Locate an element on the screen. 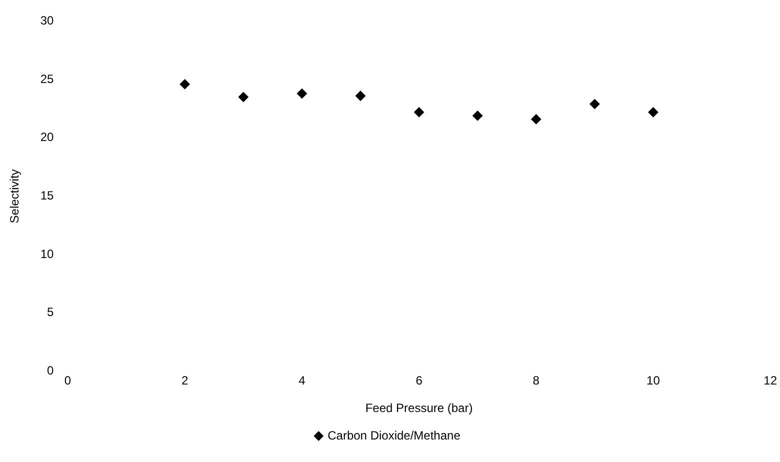 This screenshot has width=780, height=462. y-tick-label: 10 is located at coordinates (47, 253).